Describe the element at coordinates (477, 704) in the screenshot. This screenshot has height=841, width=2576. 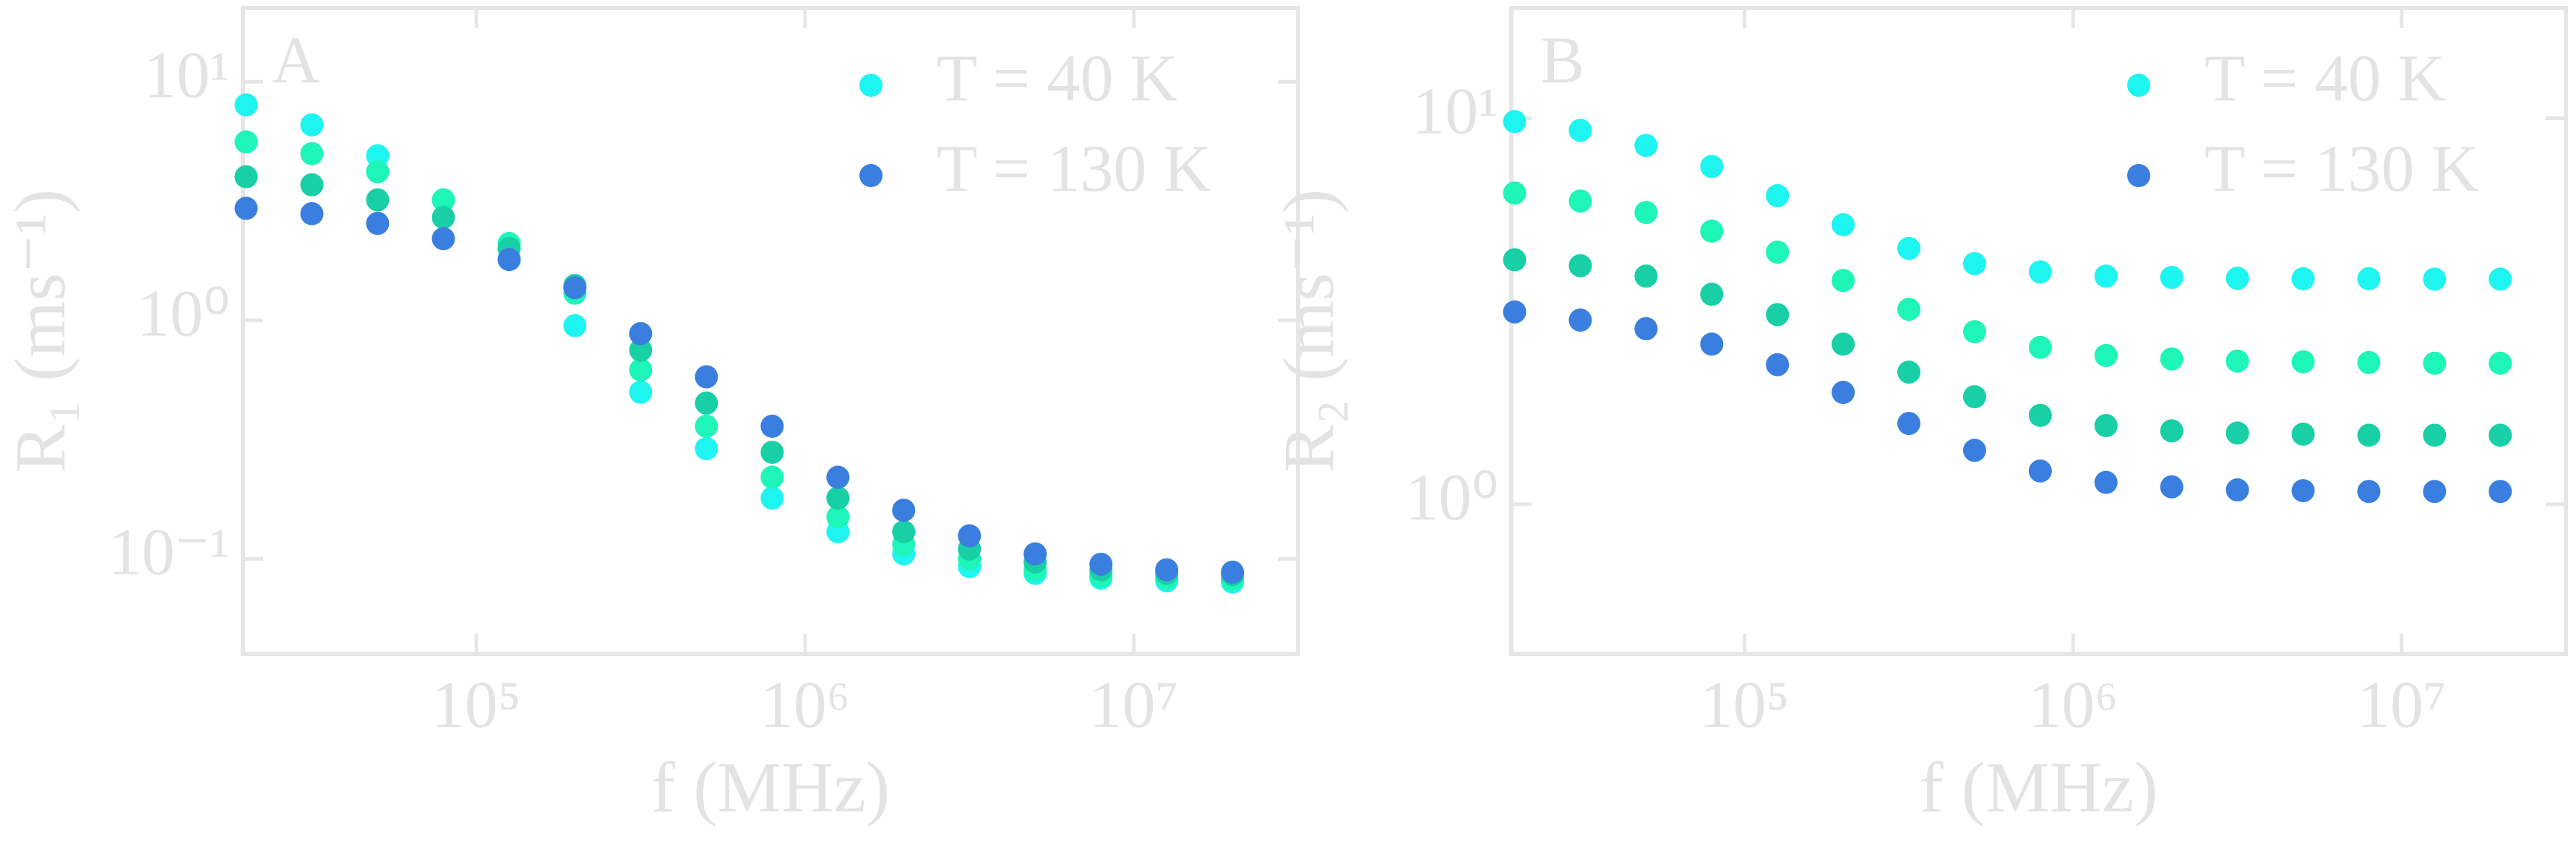
I see `x-tick-label: 10⁵` at that location.